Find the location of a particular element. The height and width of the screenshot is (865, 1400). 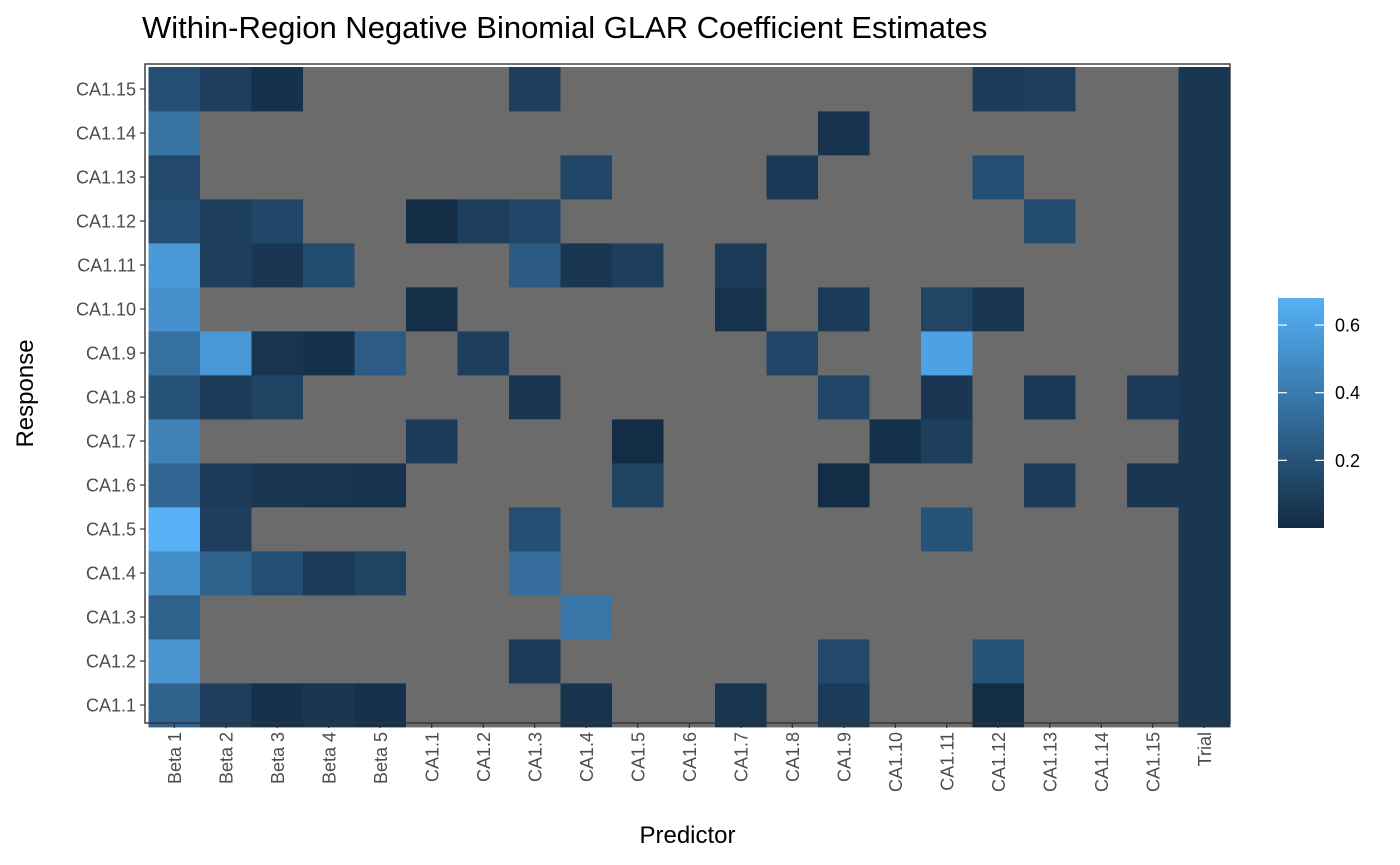

x-tick-label: CA1.5 is located at coordinates (638, 757).